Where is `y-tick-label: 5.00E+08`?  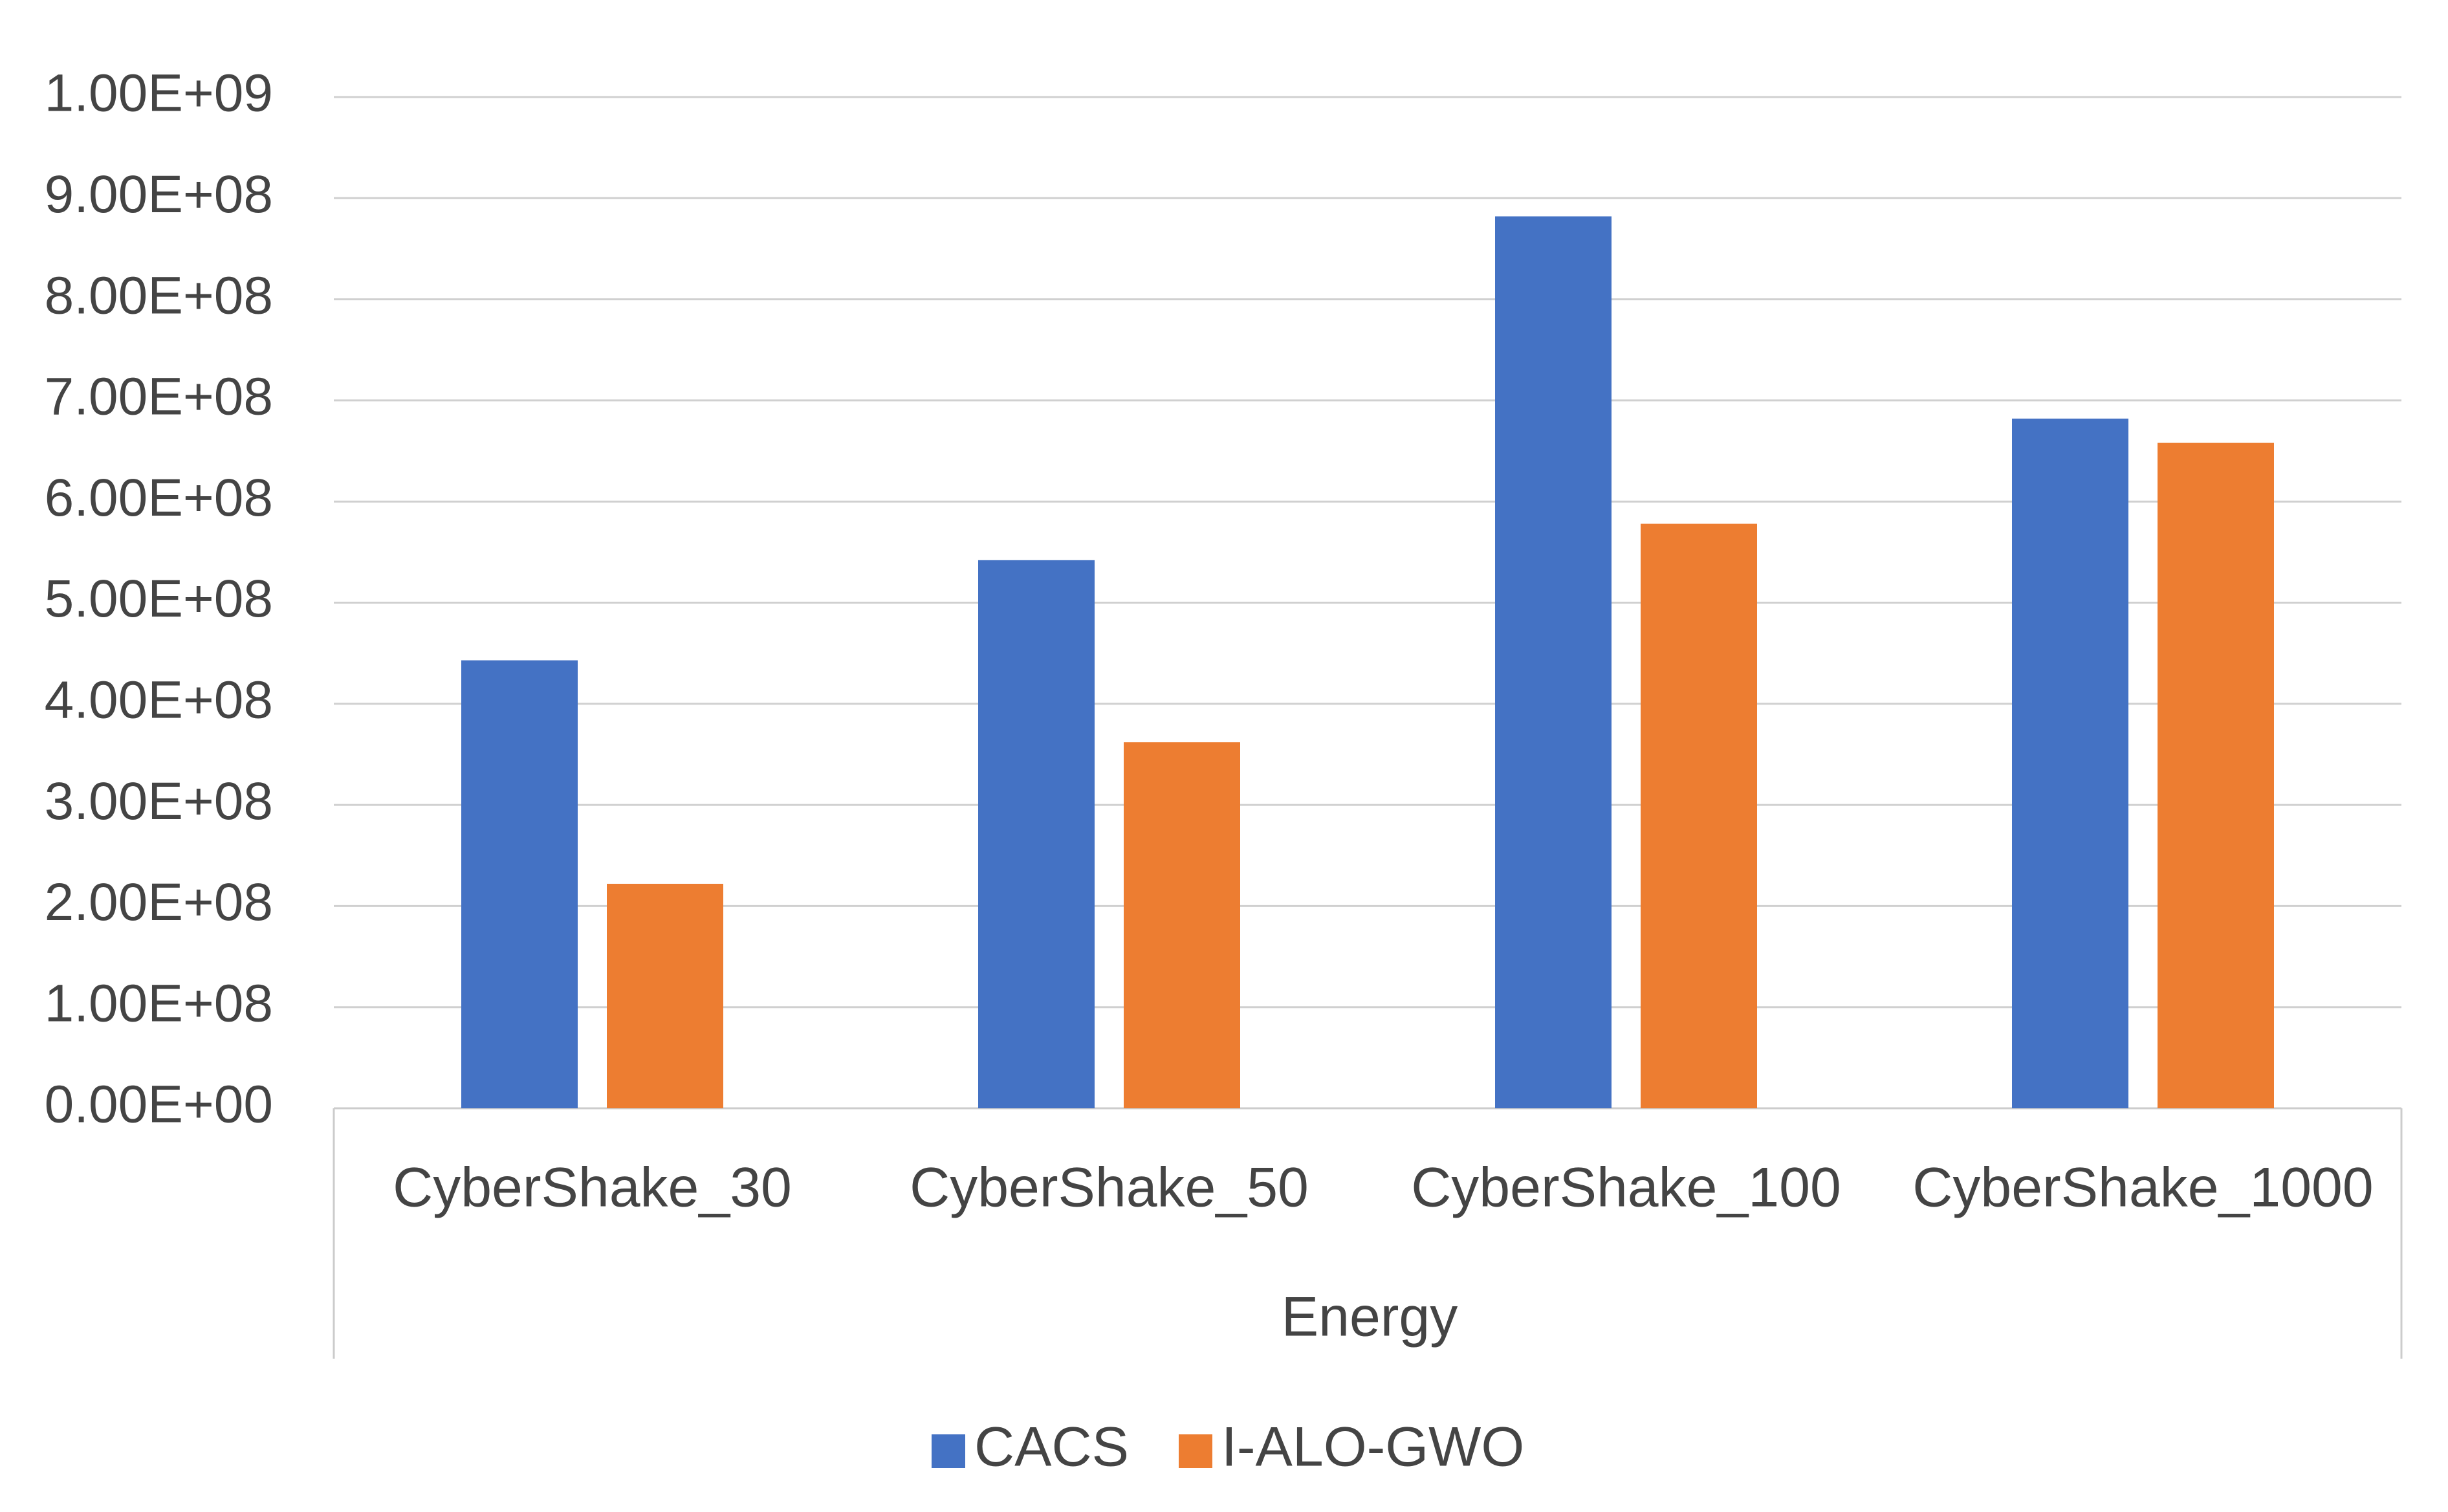
y-tick-label: 5.00E+08 is located at coordinates (159, 598).